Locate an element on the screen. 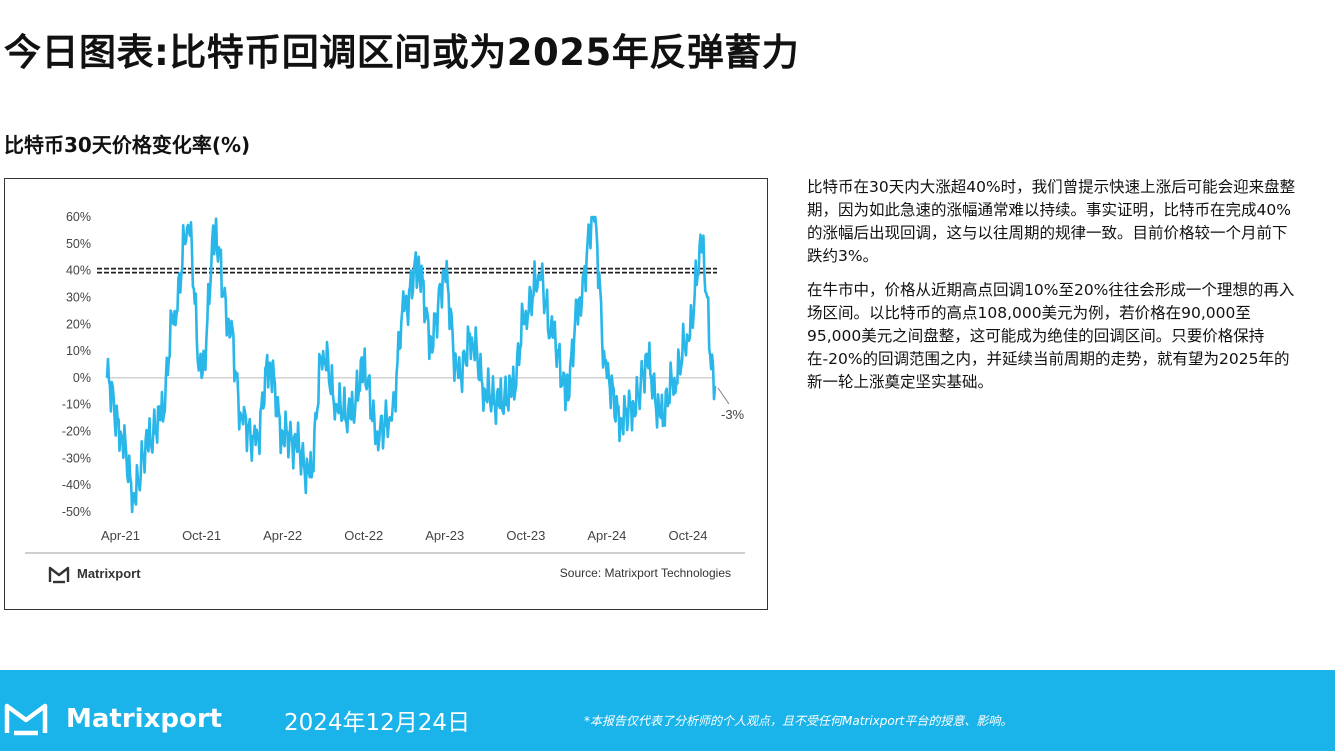  y-tick-label: -30% is located at coordinates (76, 458).